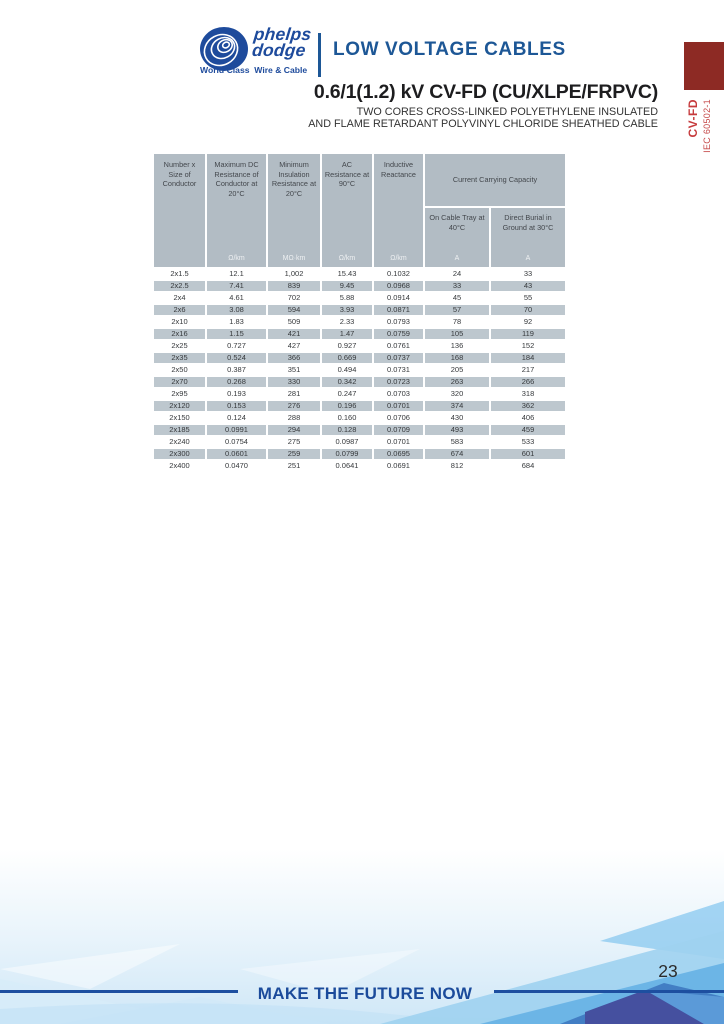 This screenshot has height=1024, width=724. I want to click on table-cell: 2x300, so click(179, 454).